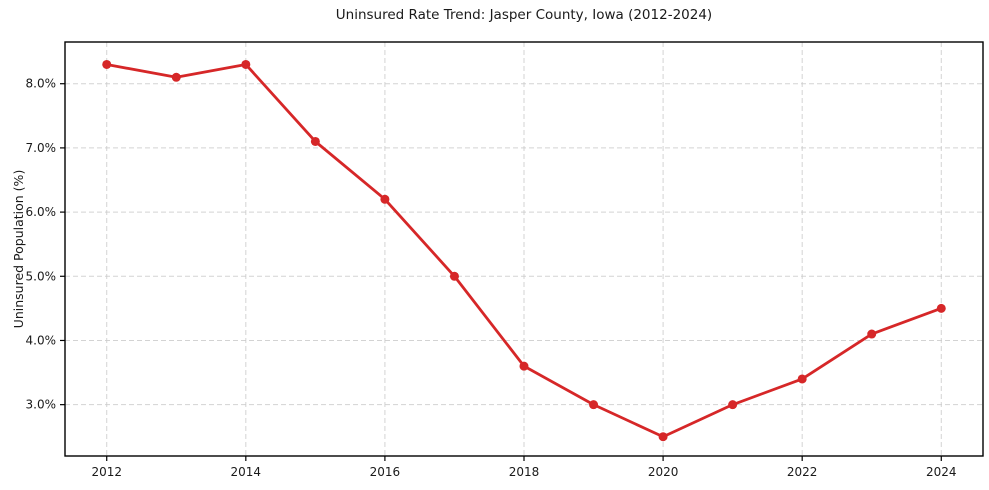 This screenshot has height=490, width=989. What do you see at coordinates (246, 472) in the screenshot?
I see `x-tick-label: 2014` at bounding box center [246, 472].